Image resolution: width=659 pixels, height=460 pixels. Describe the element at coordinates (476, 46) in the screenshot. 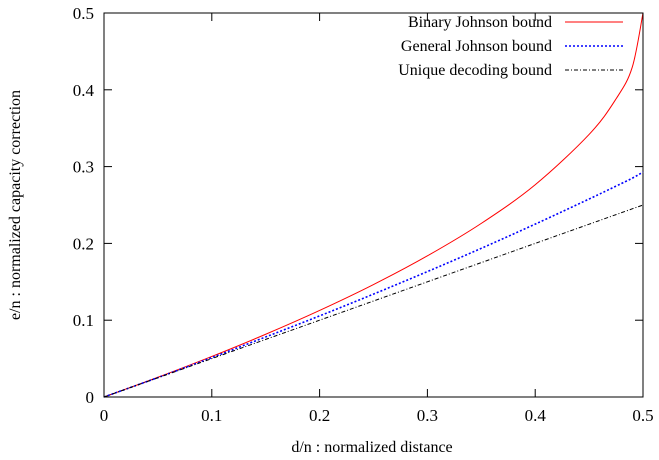

I see `legend-label: General Johnson bound` at that location.